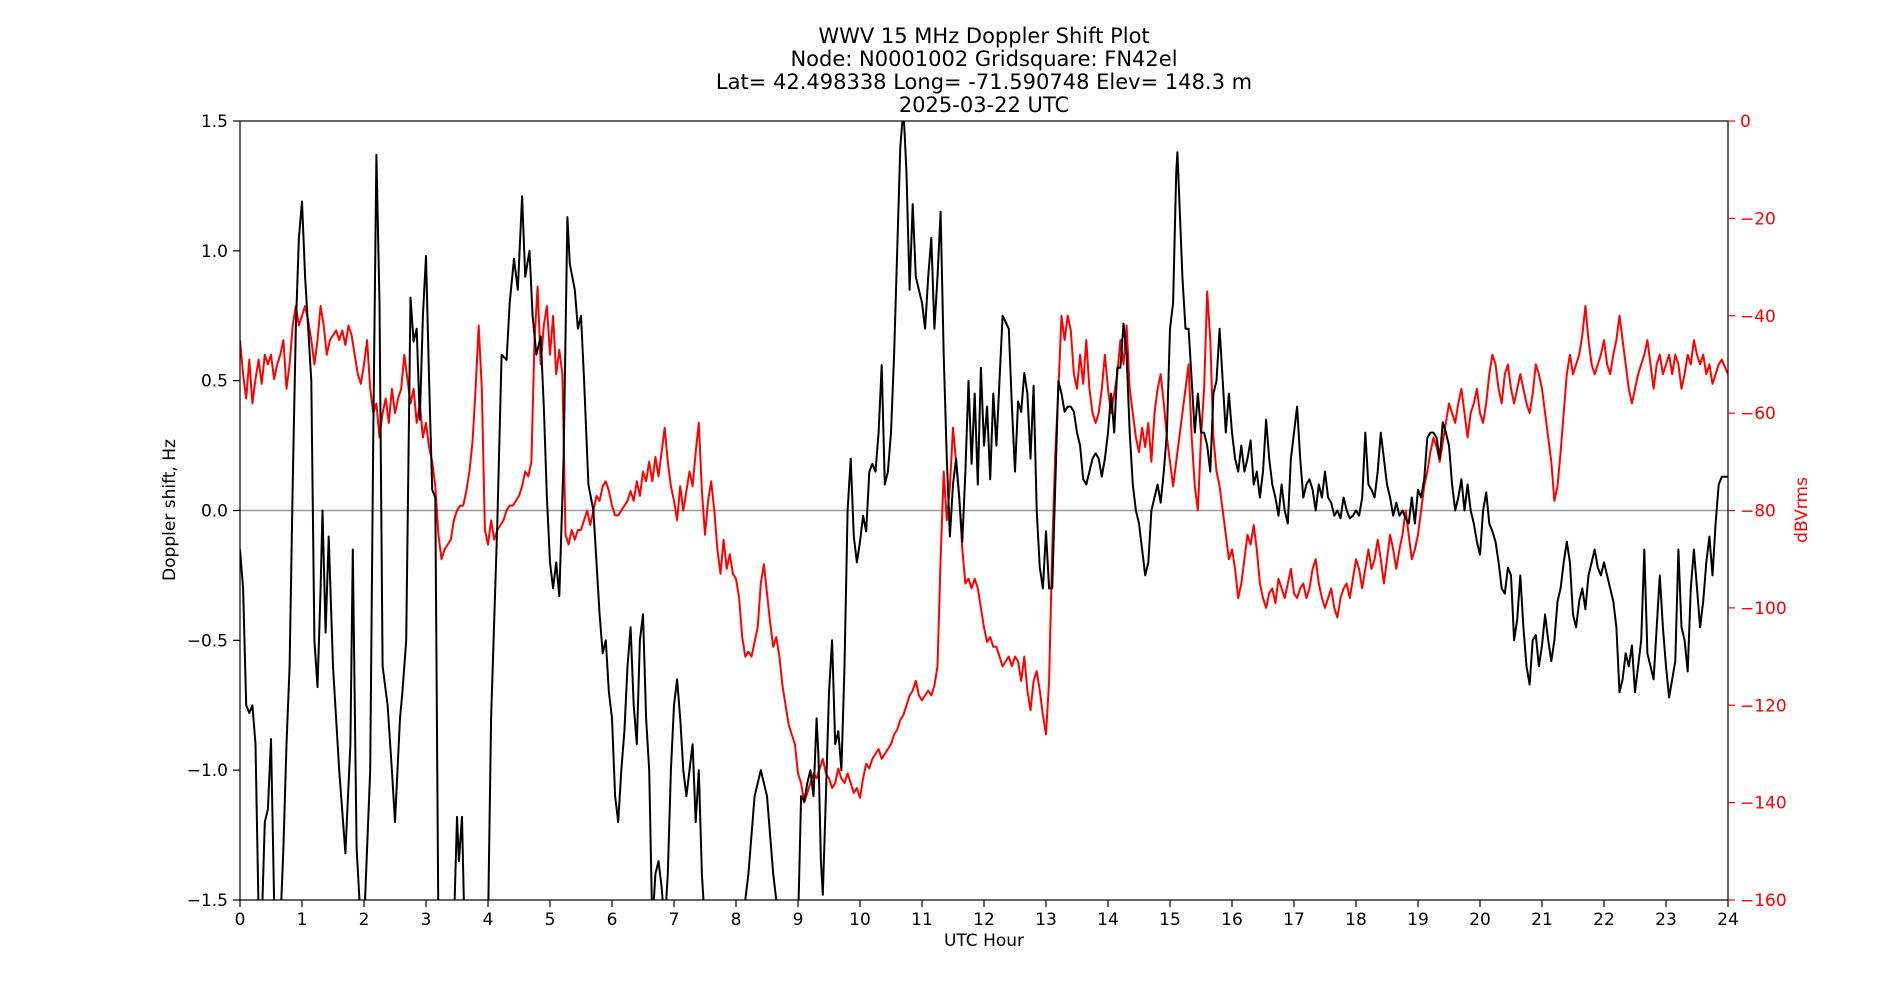  I want to click on right-tick-label: 0, so click(1745, 122).